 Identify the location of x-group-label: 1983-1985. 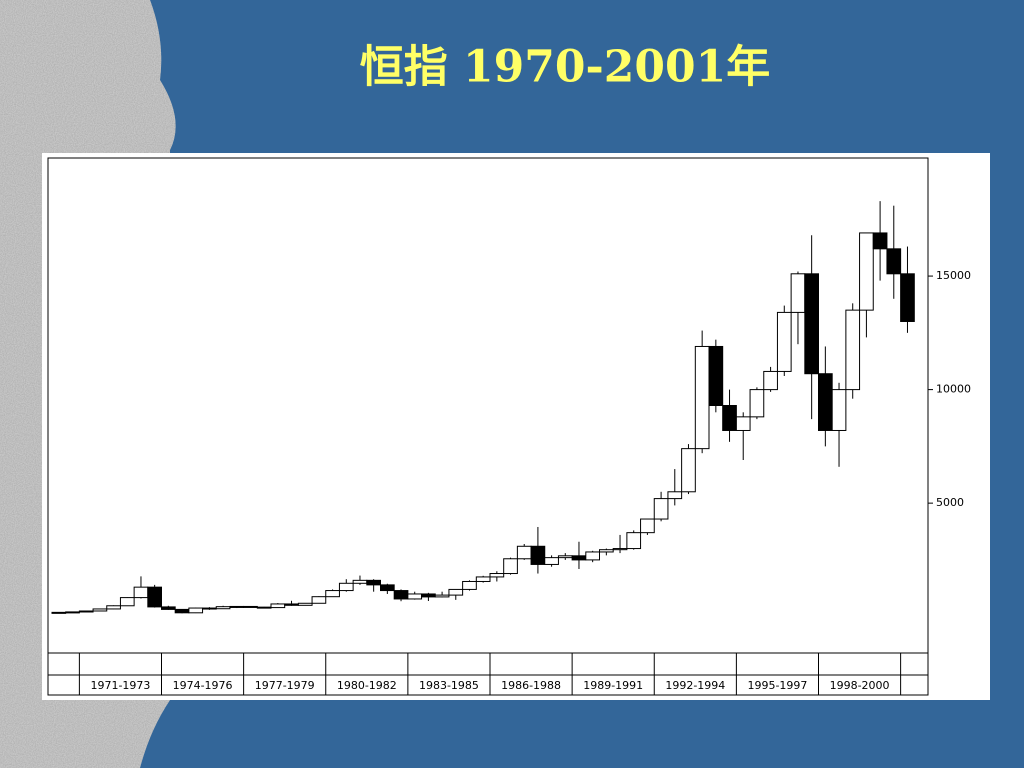
(449, 685).